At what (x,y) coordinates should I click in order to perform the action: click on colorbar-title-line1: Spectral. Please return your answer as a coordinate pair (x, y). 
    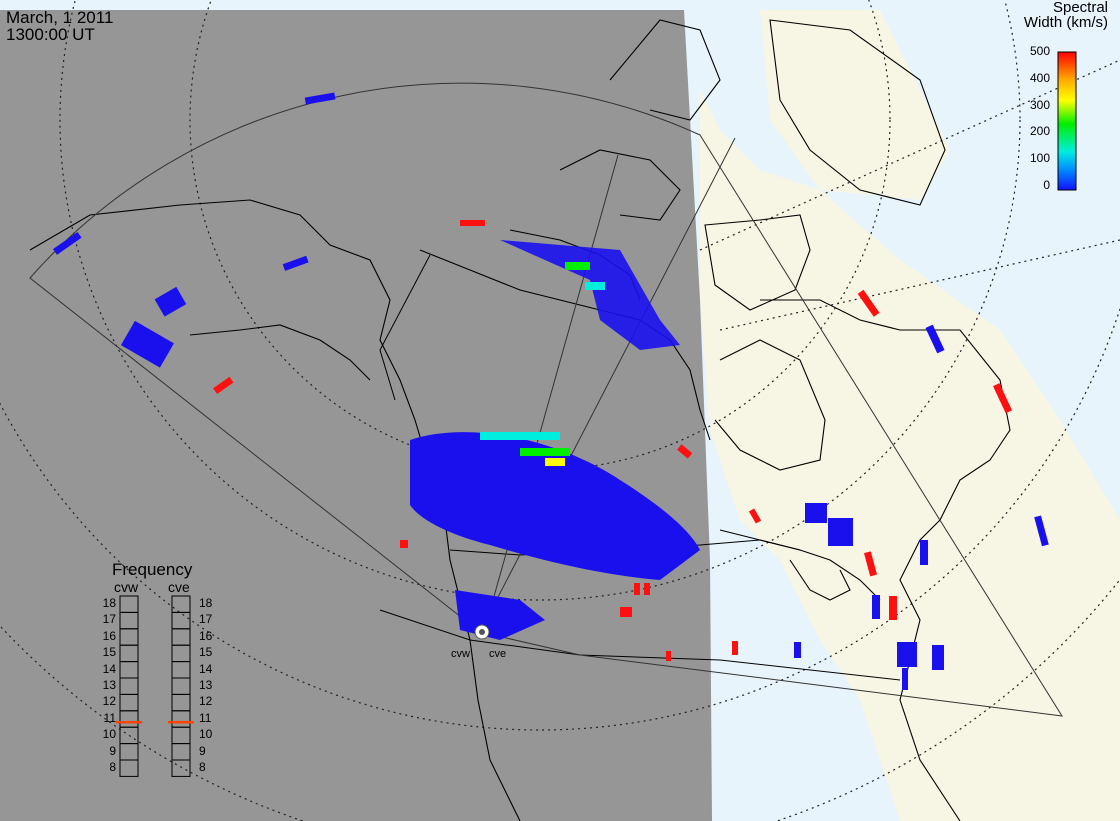
    Looking at the image, I should click on (1080, 8).